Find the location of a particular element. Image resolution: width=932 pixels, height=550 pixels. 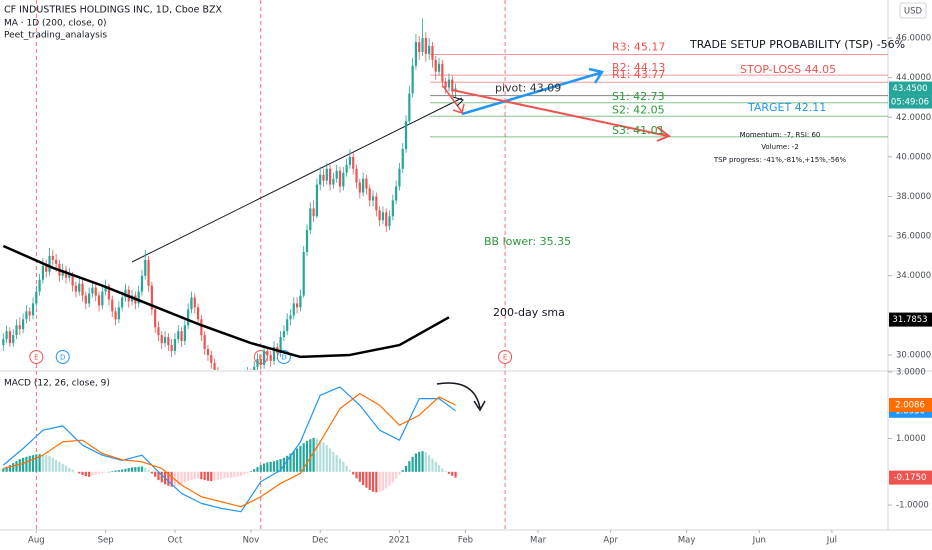

y-tick-label: 42.0000 is located at coordinates (913, 118).